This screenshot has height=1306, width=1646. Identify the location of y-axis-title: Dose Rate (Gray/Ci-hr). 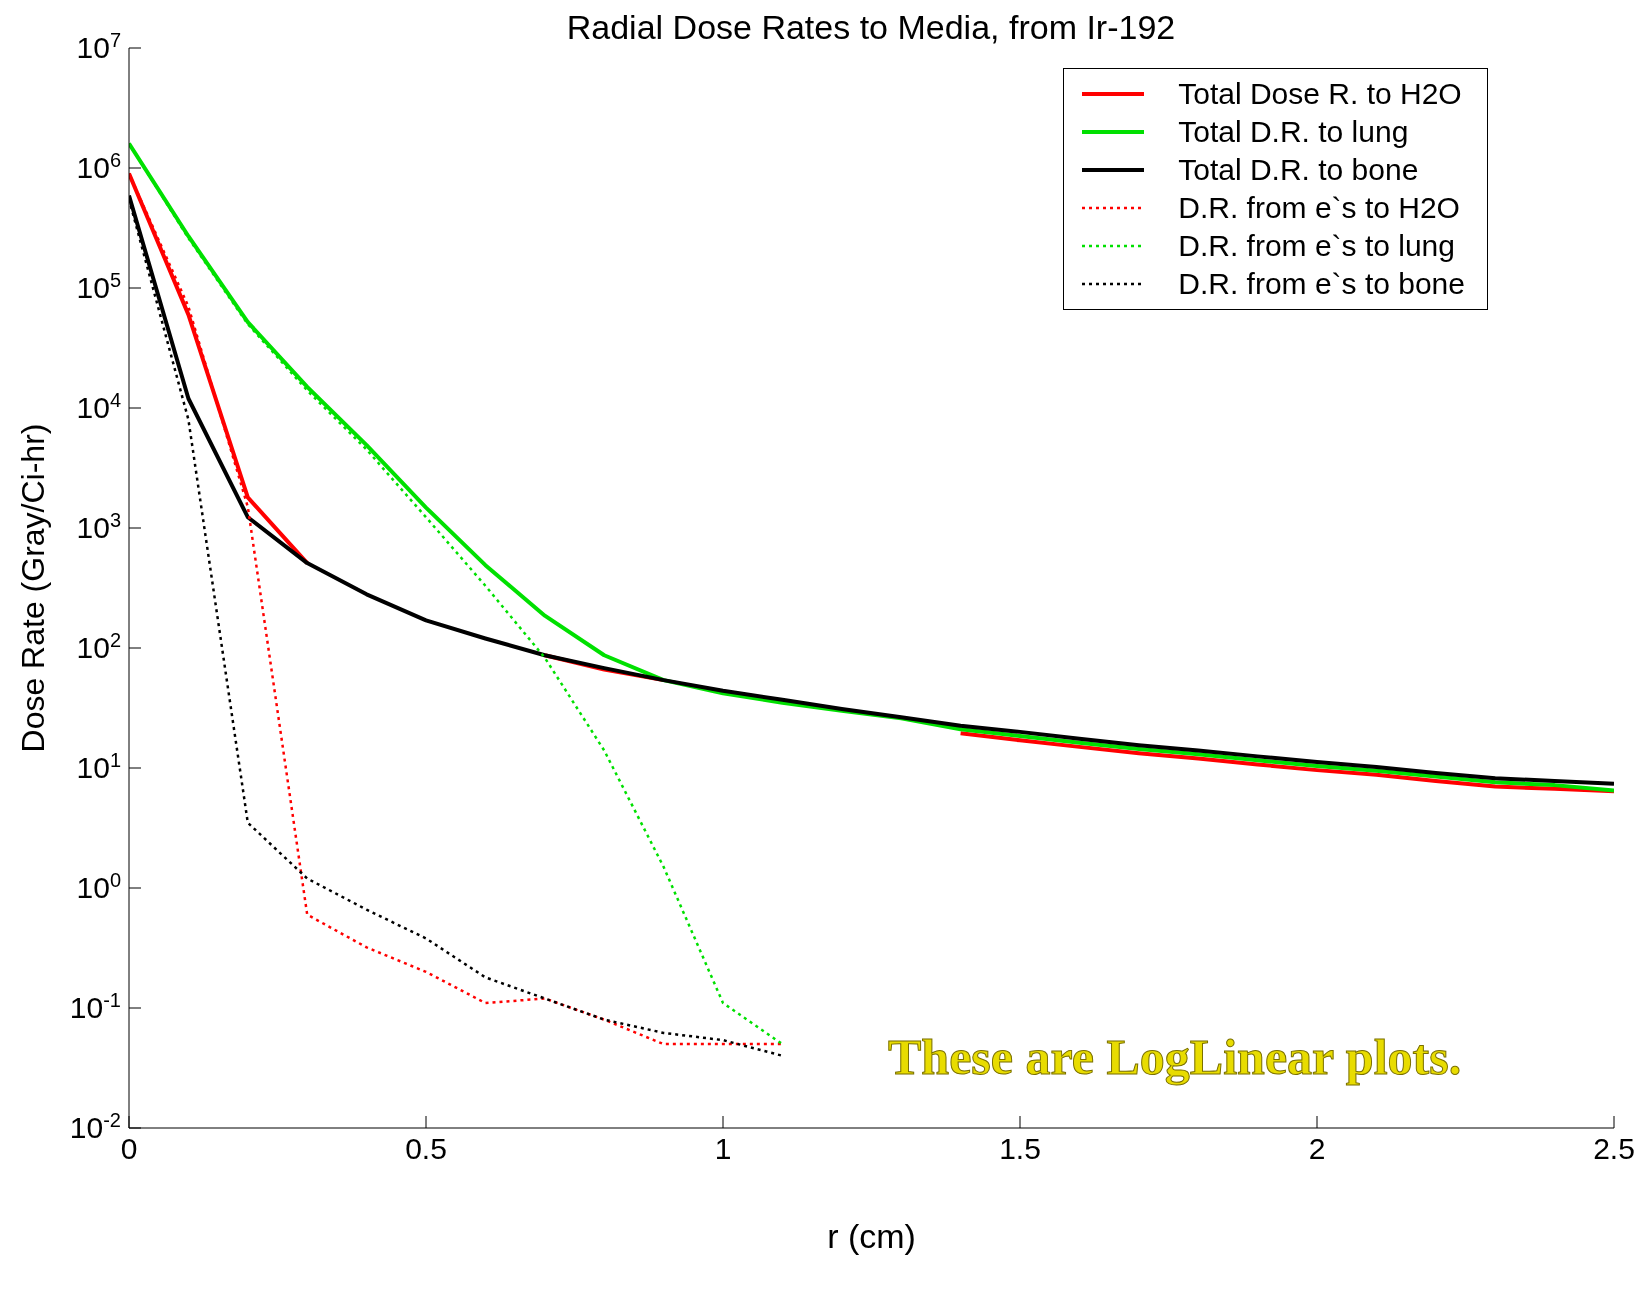
(33, 588).